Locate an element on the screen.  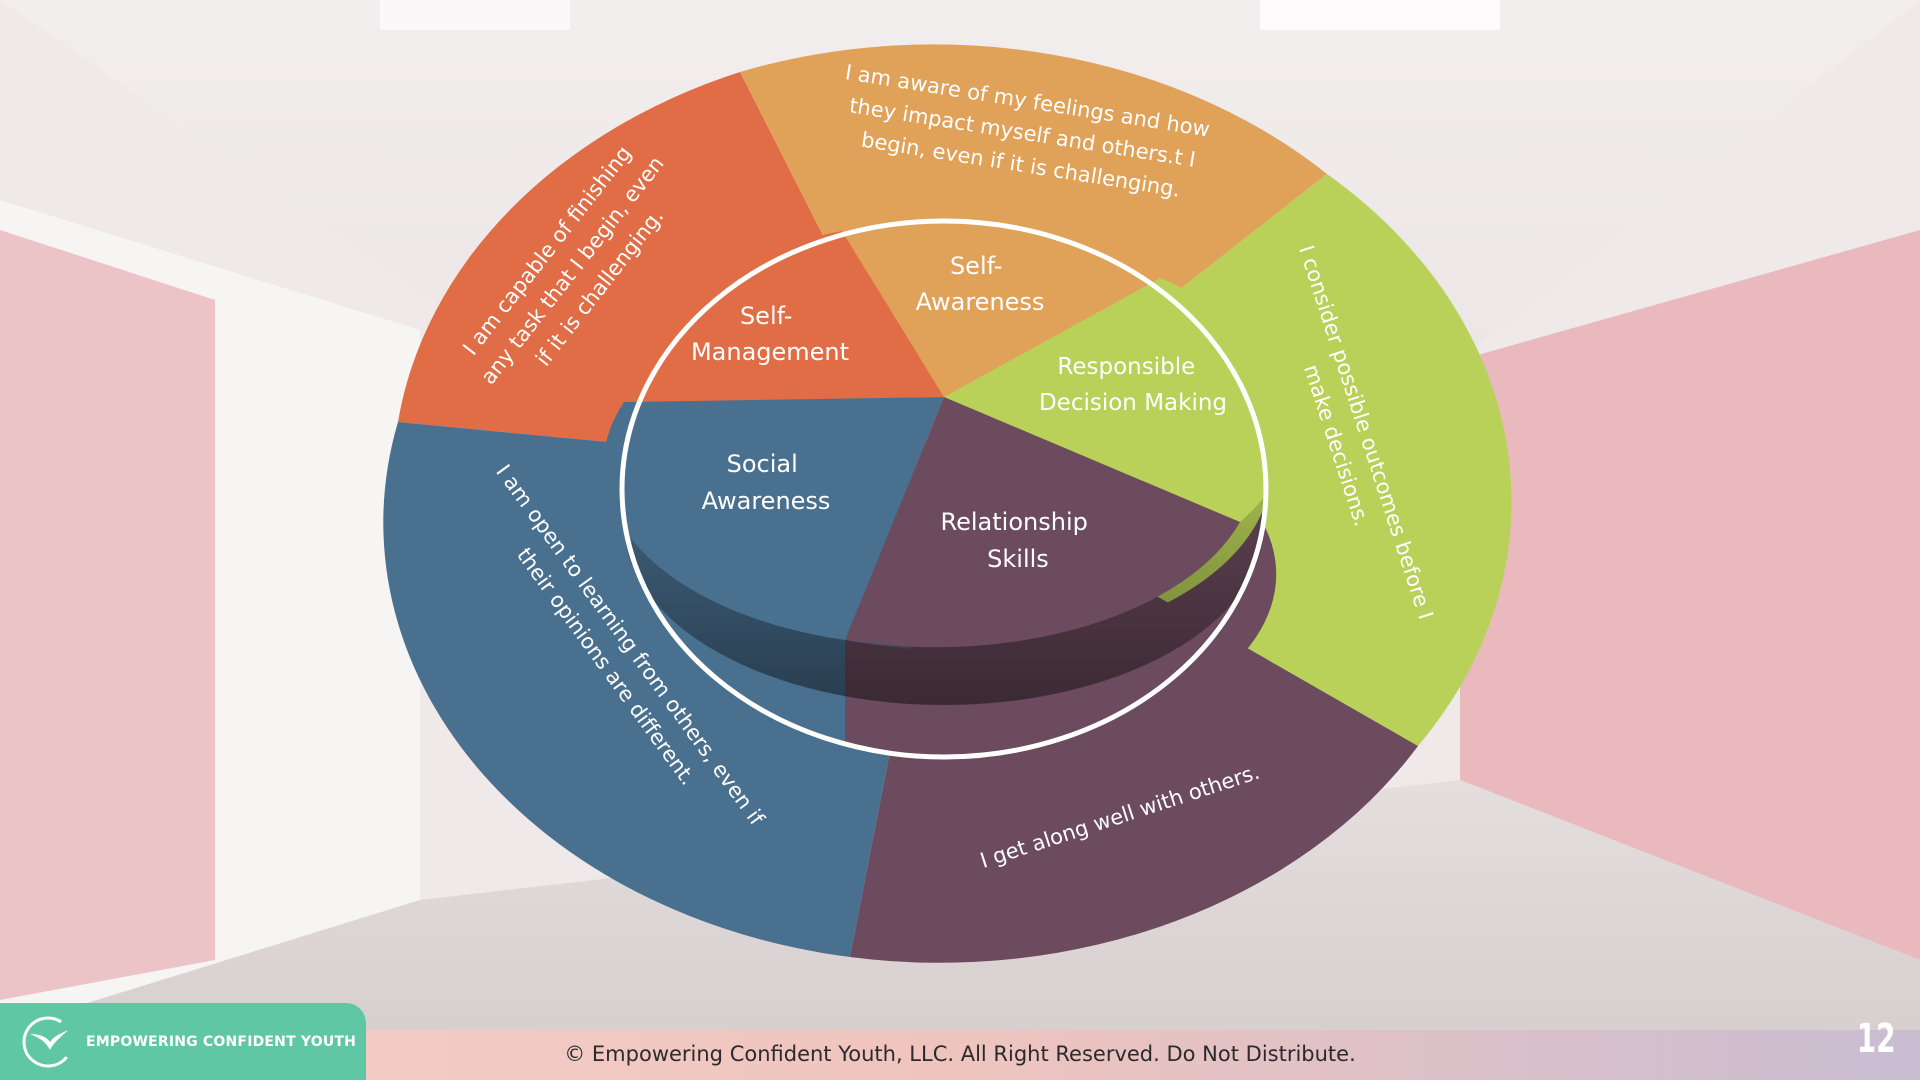
brand-logo-badge: EMPOWERING CONFIDENT YOUTH is located at coordinates (183, 1041).